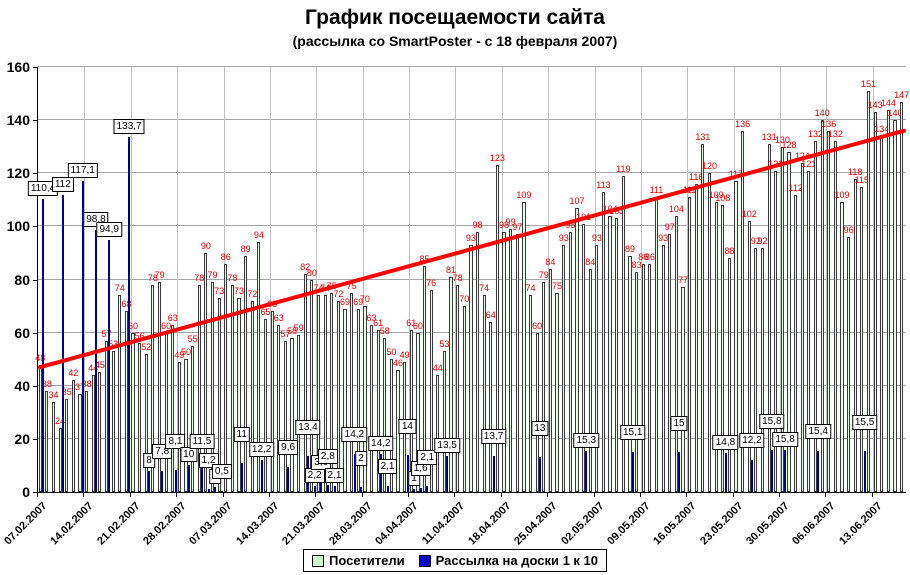  I want to click on mailing-value-box: 13,4, so click(308, 428).